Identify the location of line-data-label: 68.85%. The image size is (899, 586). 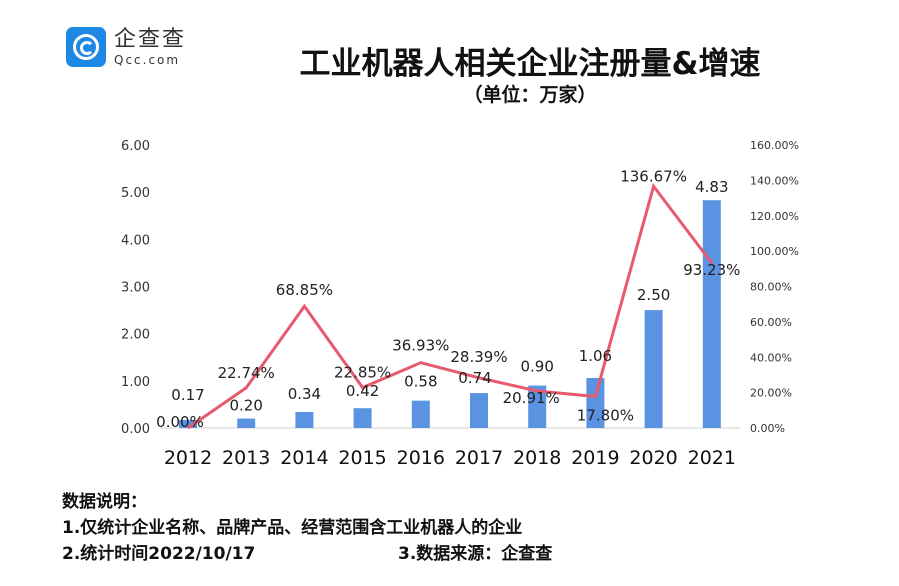
(304, 290).